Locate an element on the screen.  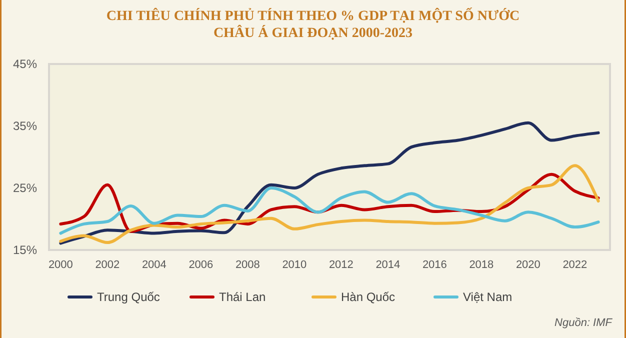
x-tick-label: 2004 is located at coordinates (154, 265).